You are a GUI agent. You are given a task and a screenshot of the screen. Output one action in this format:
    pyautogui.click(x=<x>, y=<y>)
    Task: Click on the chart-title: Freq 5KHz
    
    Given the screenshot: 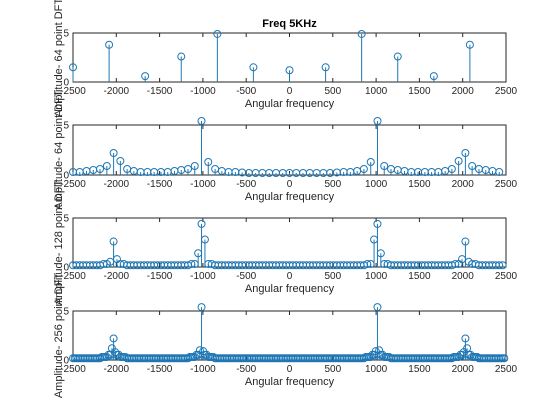 What is the action you would take?
    pyautogui.click(x=289, y=24)
    